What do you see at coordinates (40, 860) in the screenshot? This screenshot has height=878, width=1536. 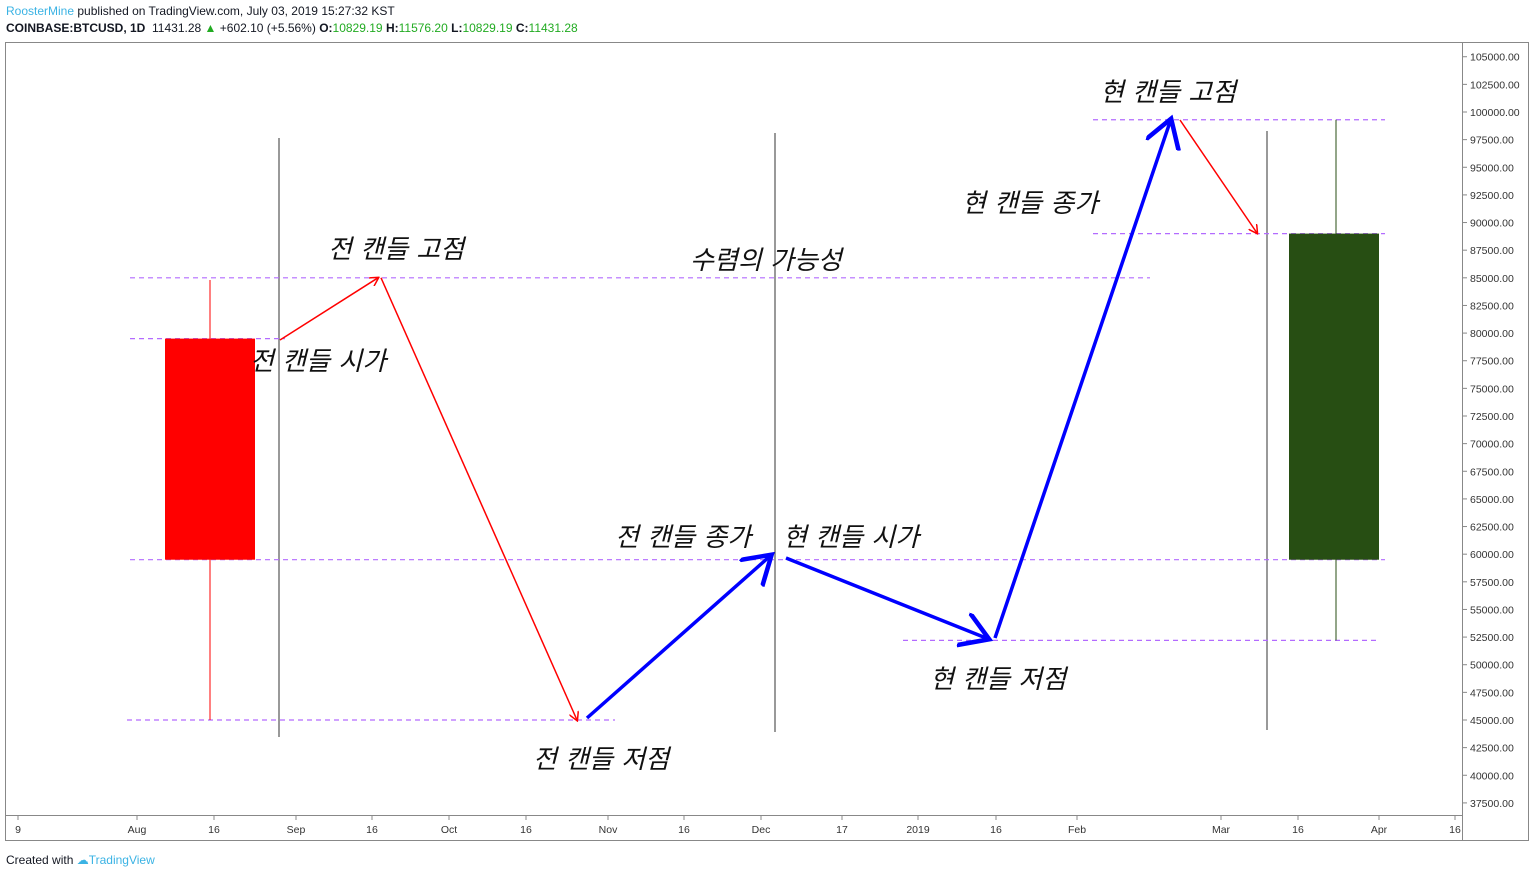 I see `created-with: Created with` at bounding box center [40, 860].